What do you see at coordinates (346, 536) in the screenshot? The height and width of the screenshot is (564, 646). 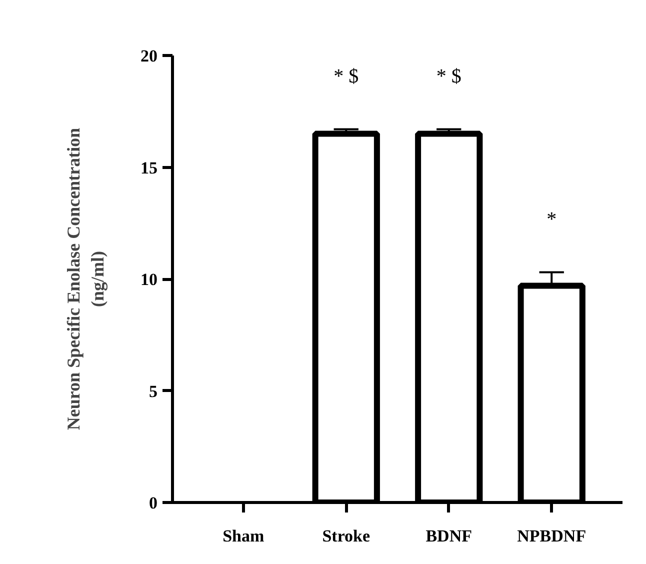 I see `x-tick-label: Stroke` at bounding box center [346, 536].